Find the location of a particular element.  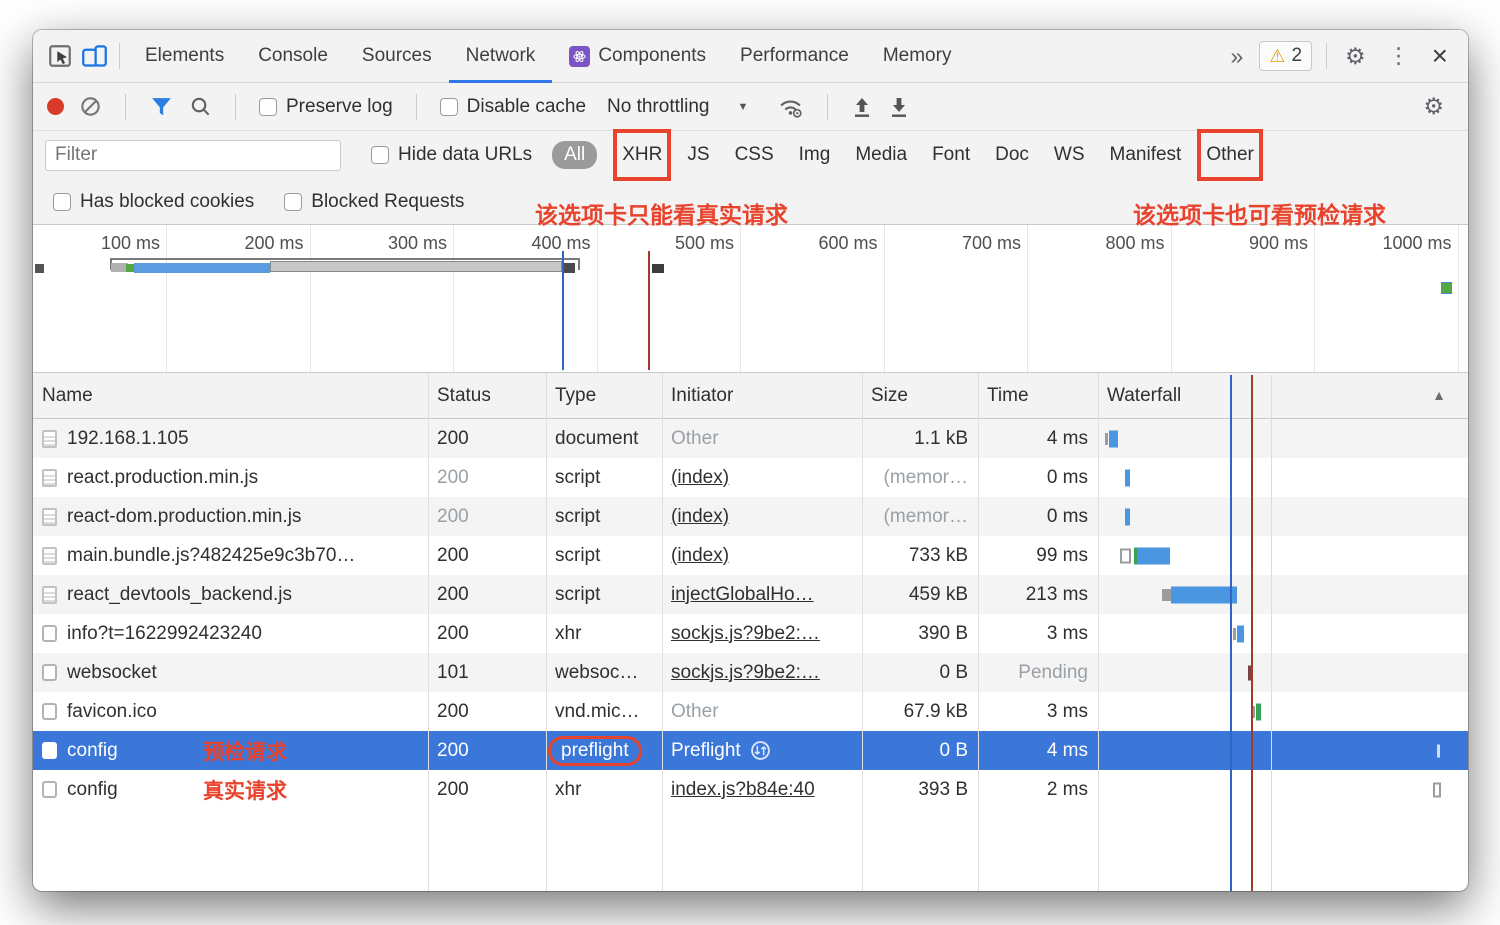

tab-components: Components is located at coordinates (637, 56).